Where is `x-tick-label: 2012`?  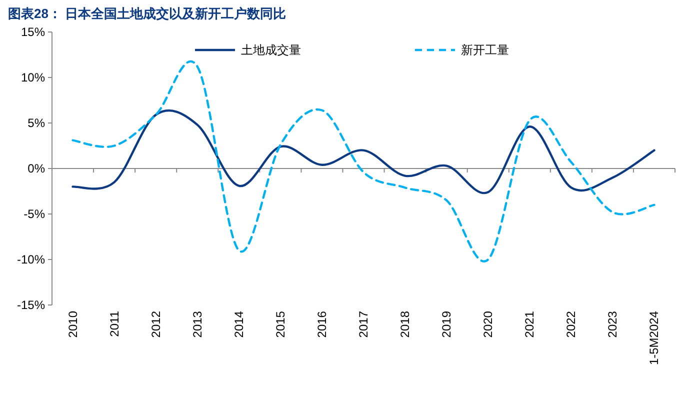 x-tick-label: 2012 is located at coordinates (155, 324).